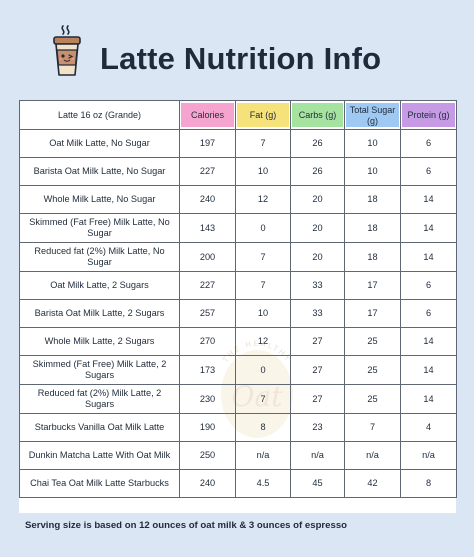 The height and width of the screenshot is (557, 474). I want to click on cell-name: Skimmed (Fat Free) Milk Latte, No Sugar, so click(99, 228).